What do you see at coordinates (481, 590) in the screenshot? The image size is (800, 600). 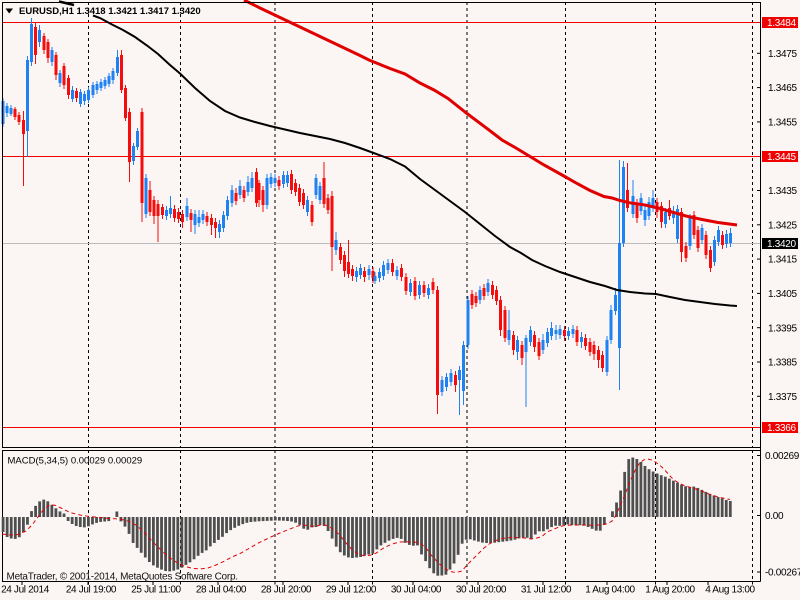 I see `svg-text: 30 Jul 20:00` at bounding box center [481, 590].